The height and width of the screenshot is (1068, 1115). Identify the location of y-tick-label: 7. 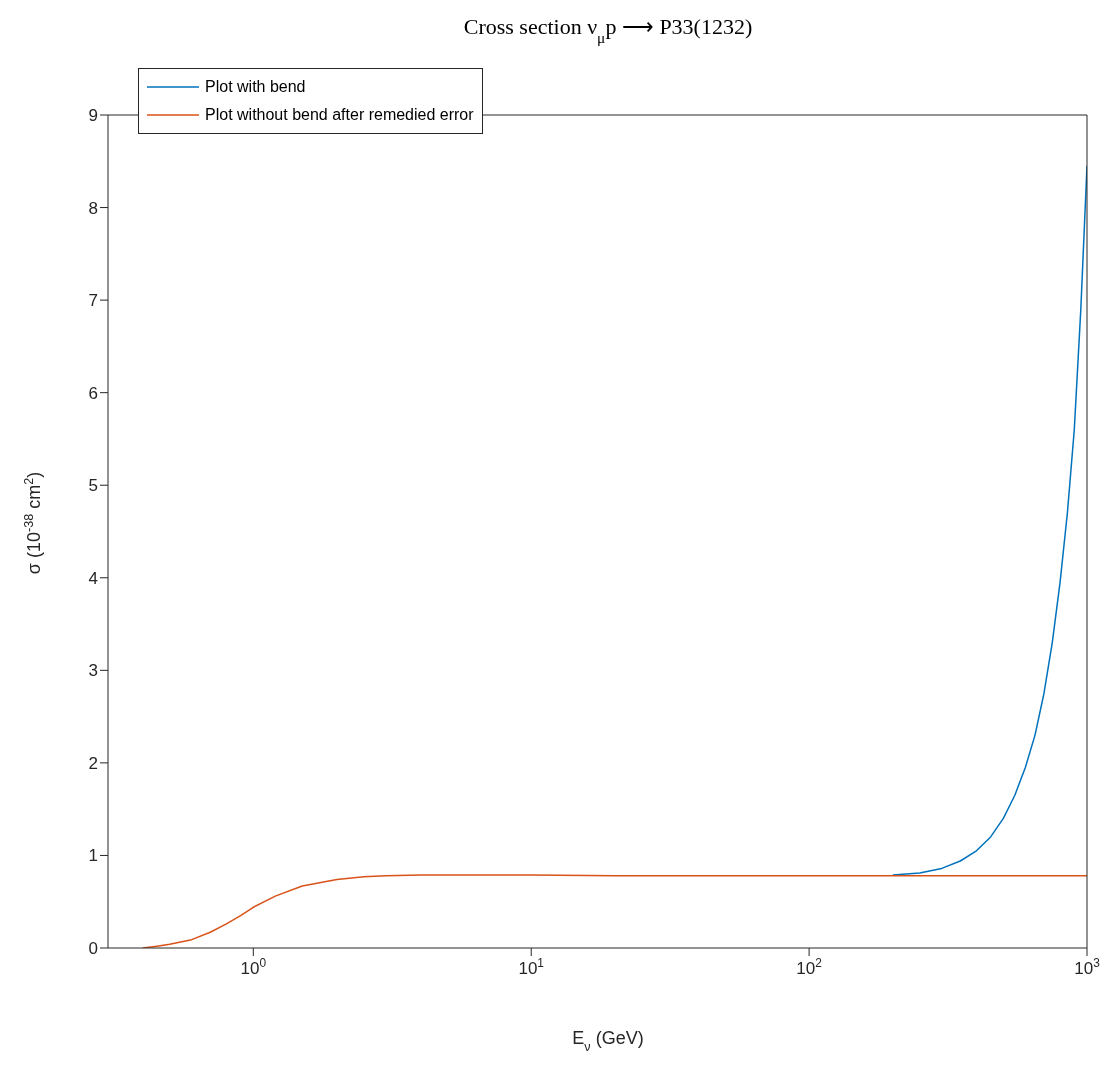
(93, 301).